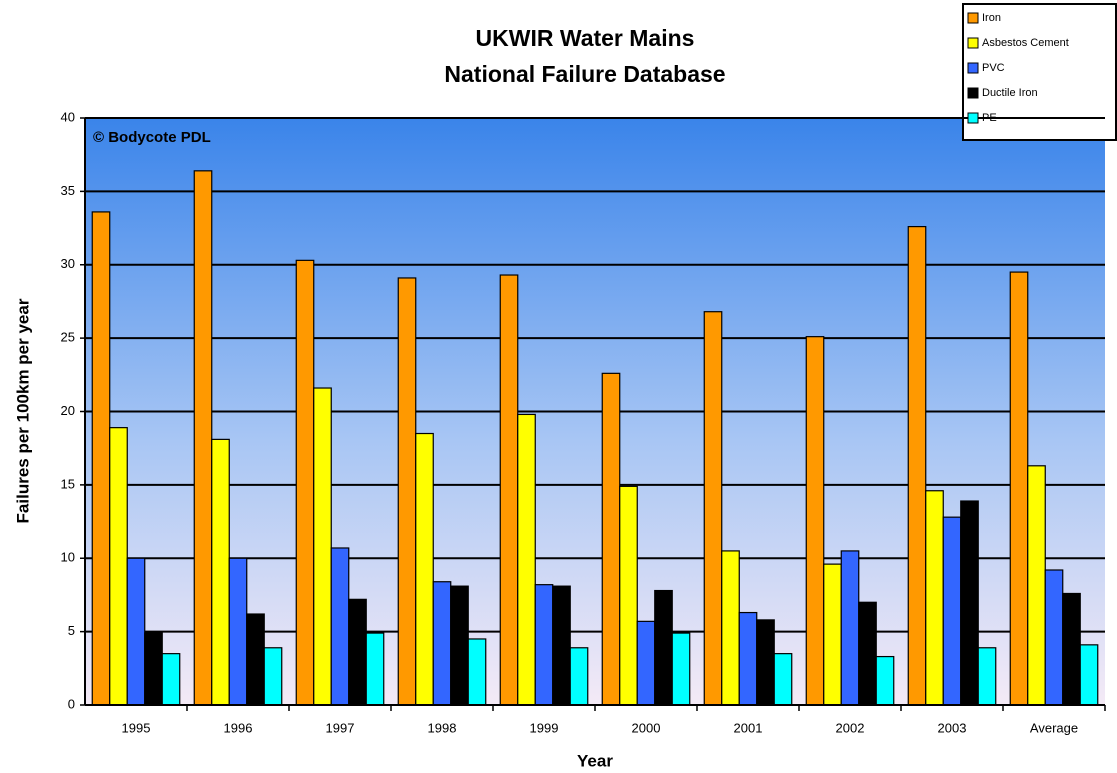  What do you see at coordinates (340, 727) in the screenshot?
I see `x-tick-label: 1997` at bounding box center [340, 727].